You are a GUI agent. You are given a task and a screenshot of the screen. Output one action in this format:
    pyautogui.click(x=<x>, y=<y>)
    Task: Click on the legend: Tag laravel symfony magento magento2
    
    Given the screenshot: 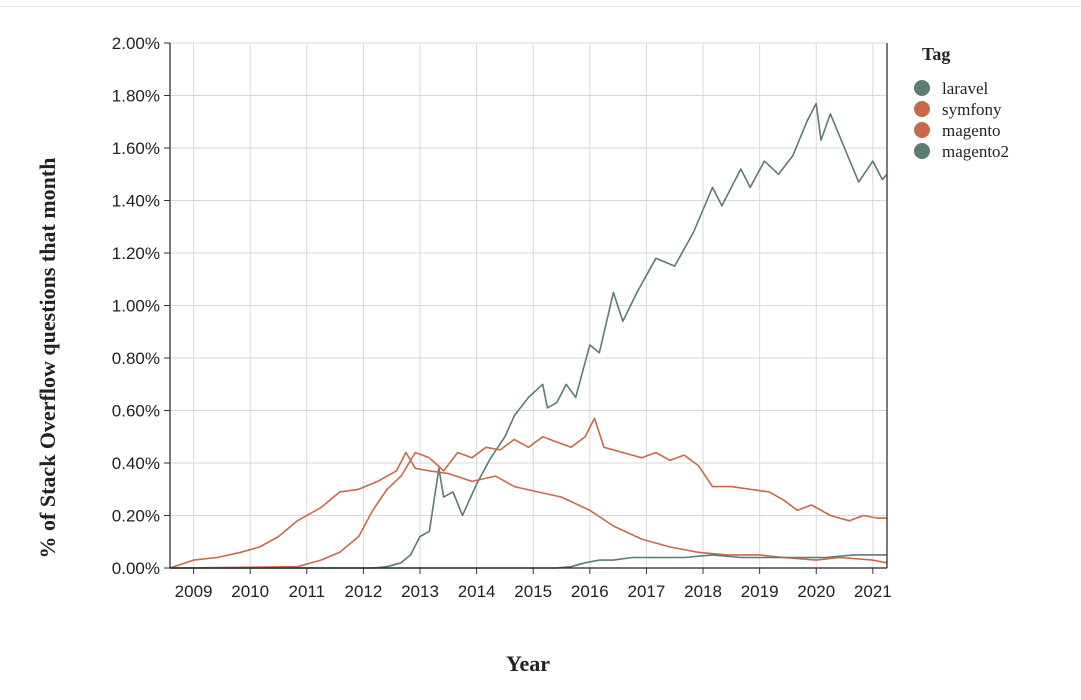 What is the action you would take?
    pyautogui.click(x=961, y=102)
    